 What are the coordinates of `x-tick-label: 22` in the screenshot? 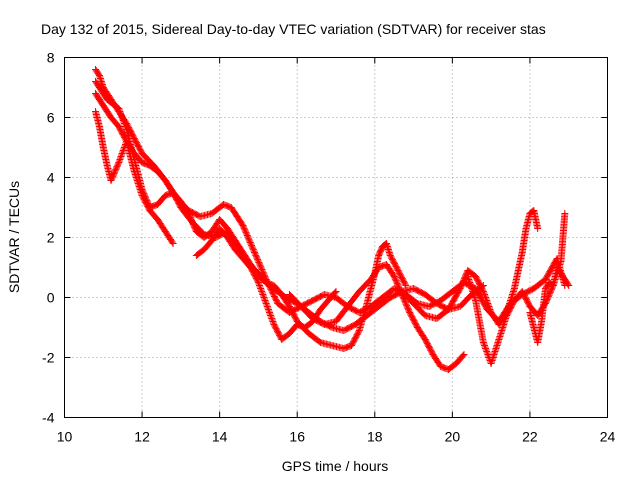 It's located at (530, 437).